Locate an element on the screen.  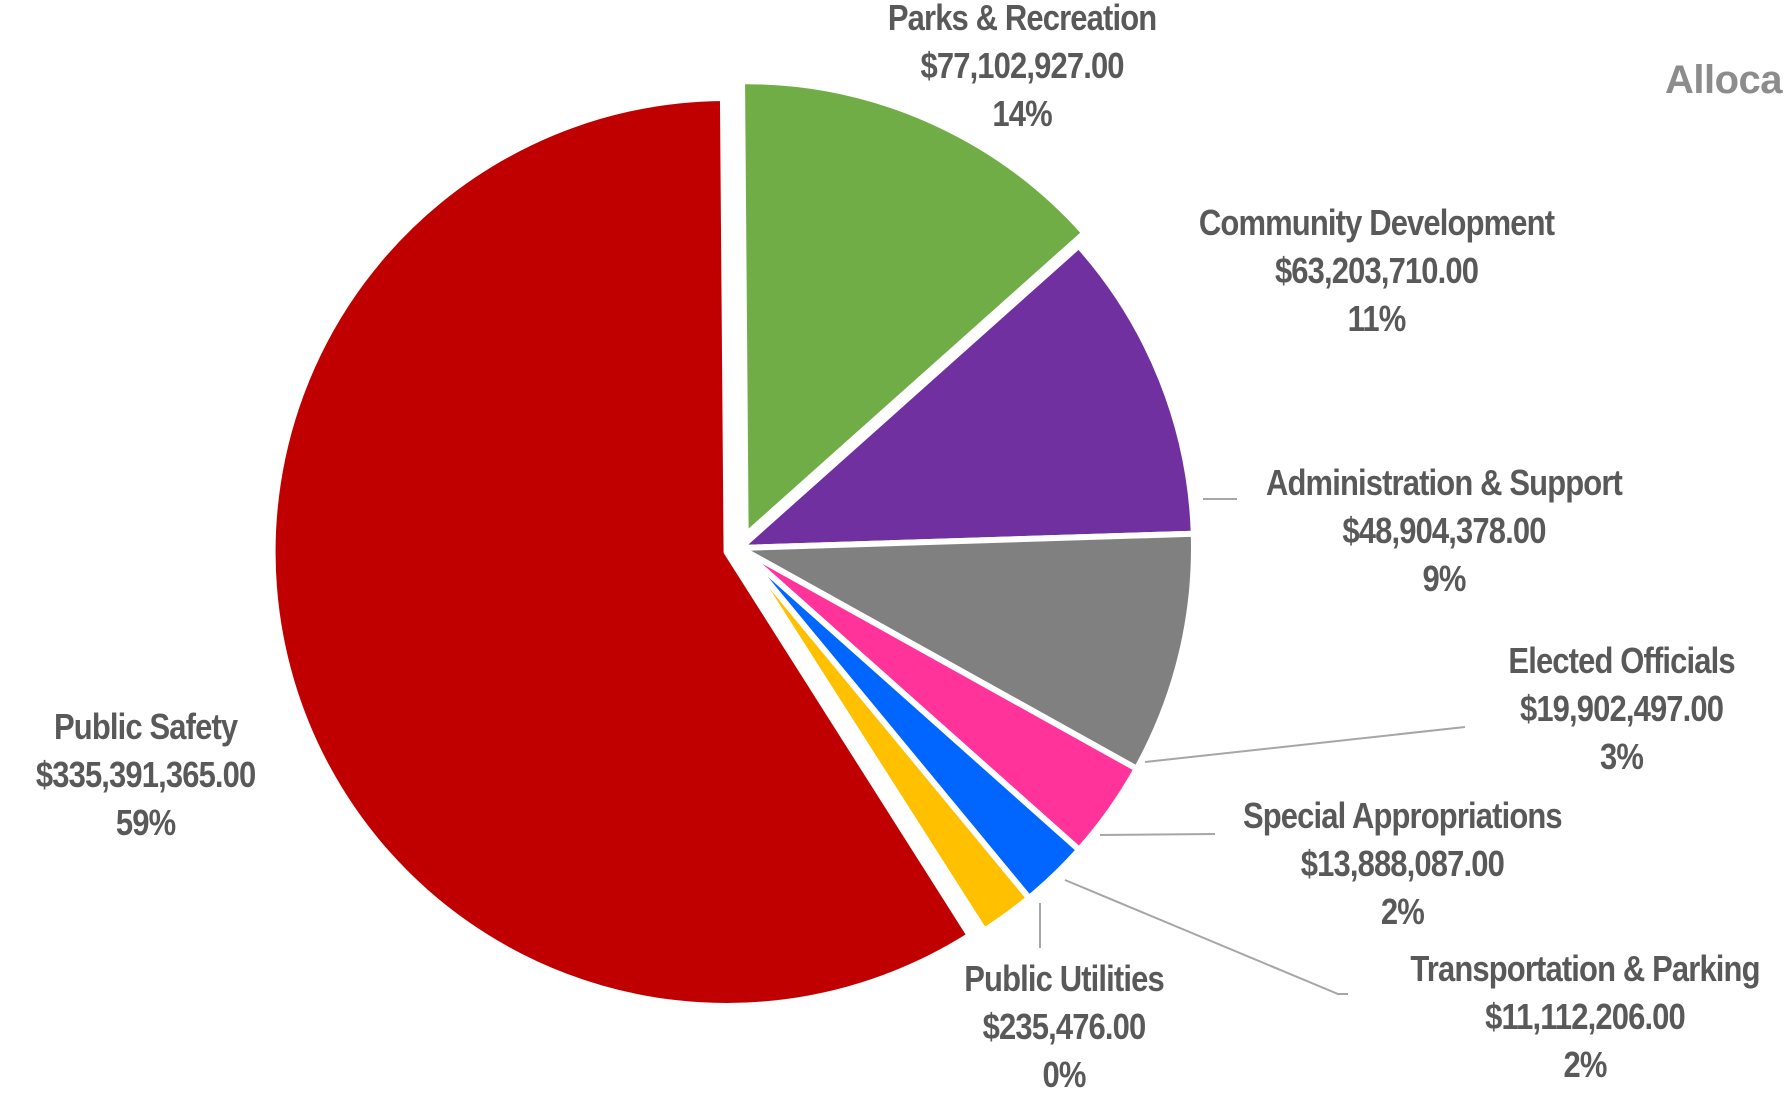
data-label-percent: 11% is located at coordinates (1376, 318).